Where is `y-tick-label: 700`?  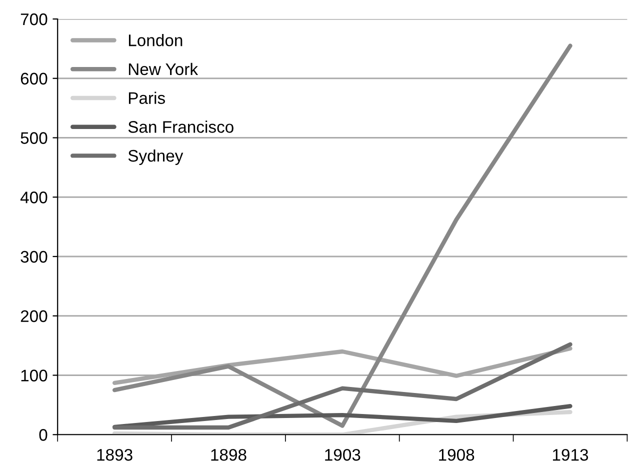 y-tick-label: 700 is located at coordinates (34, 19).